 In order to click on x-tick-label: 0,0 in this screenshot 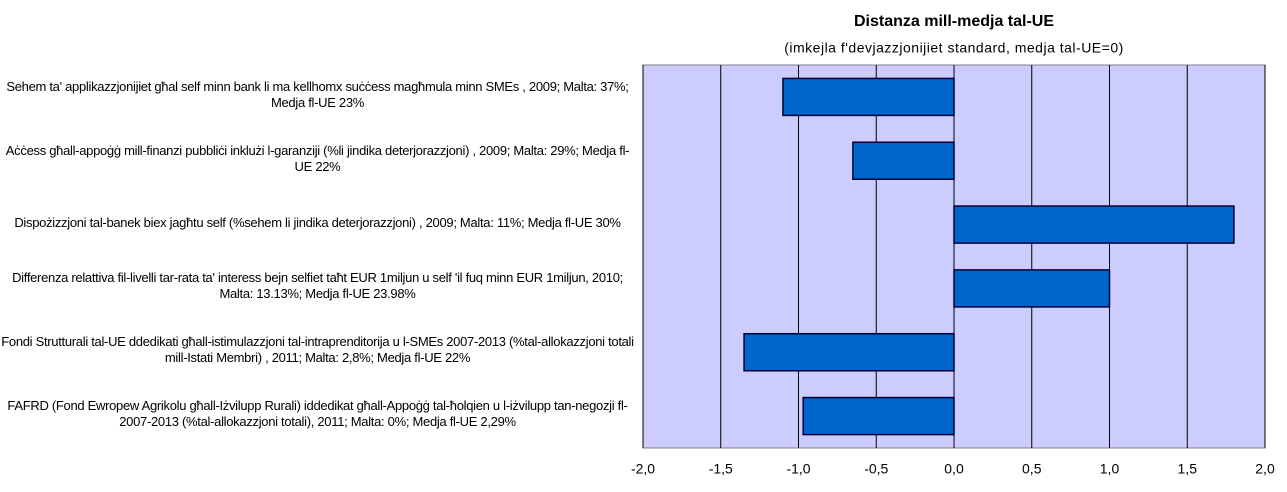, I will do `click(954, 469)`.